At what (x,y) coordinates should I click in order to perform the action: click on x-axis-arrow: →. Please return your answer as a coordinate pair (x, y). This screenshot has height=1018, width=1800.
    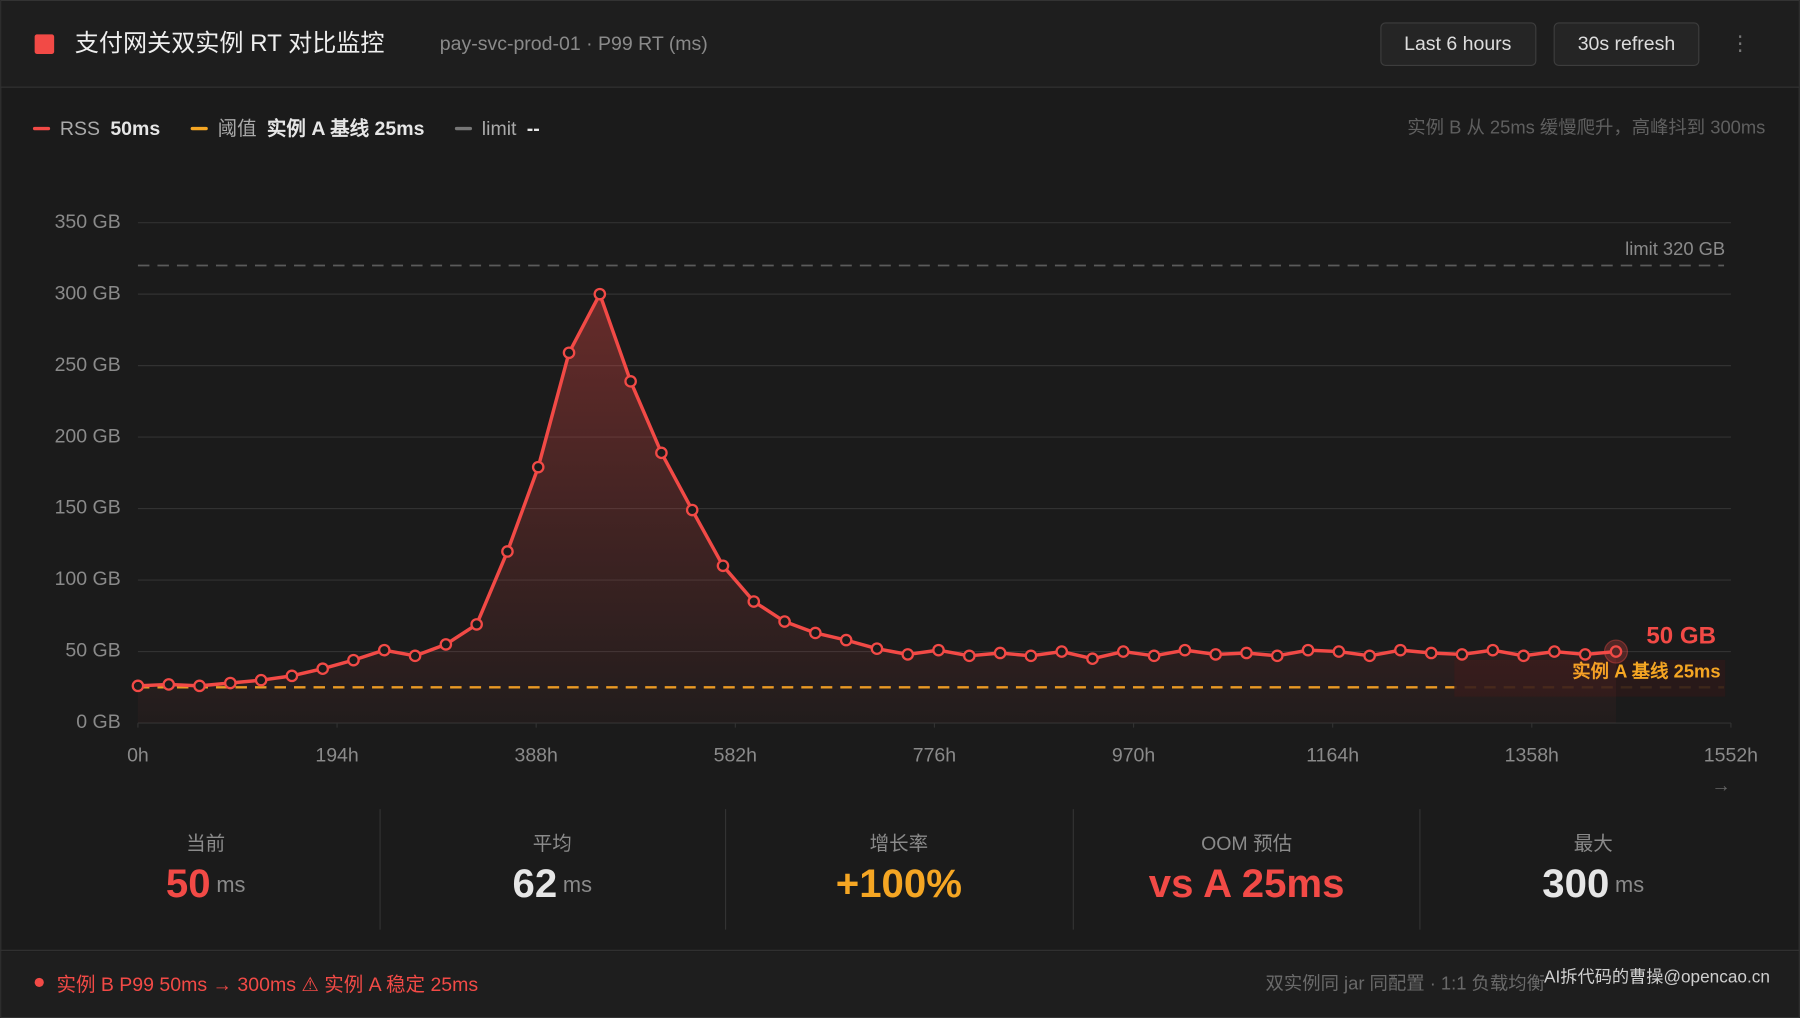
    Looking at the image, I should click on (1721, 785).